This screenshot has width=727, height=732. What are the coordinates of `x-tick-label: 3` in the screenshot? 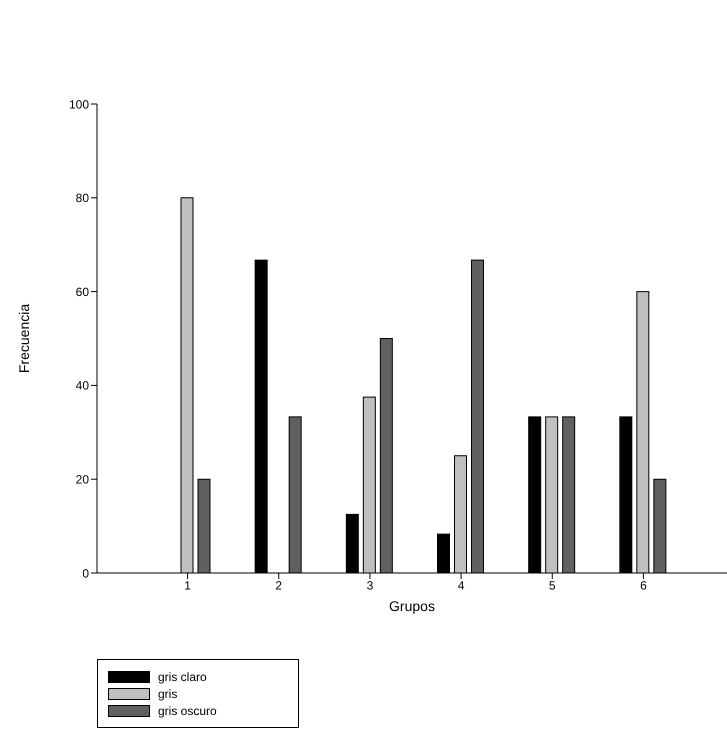 It's located at (370, 585).